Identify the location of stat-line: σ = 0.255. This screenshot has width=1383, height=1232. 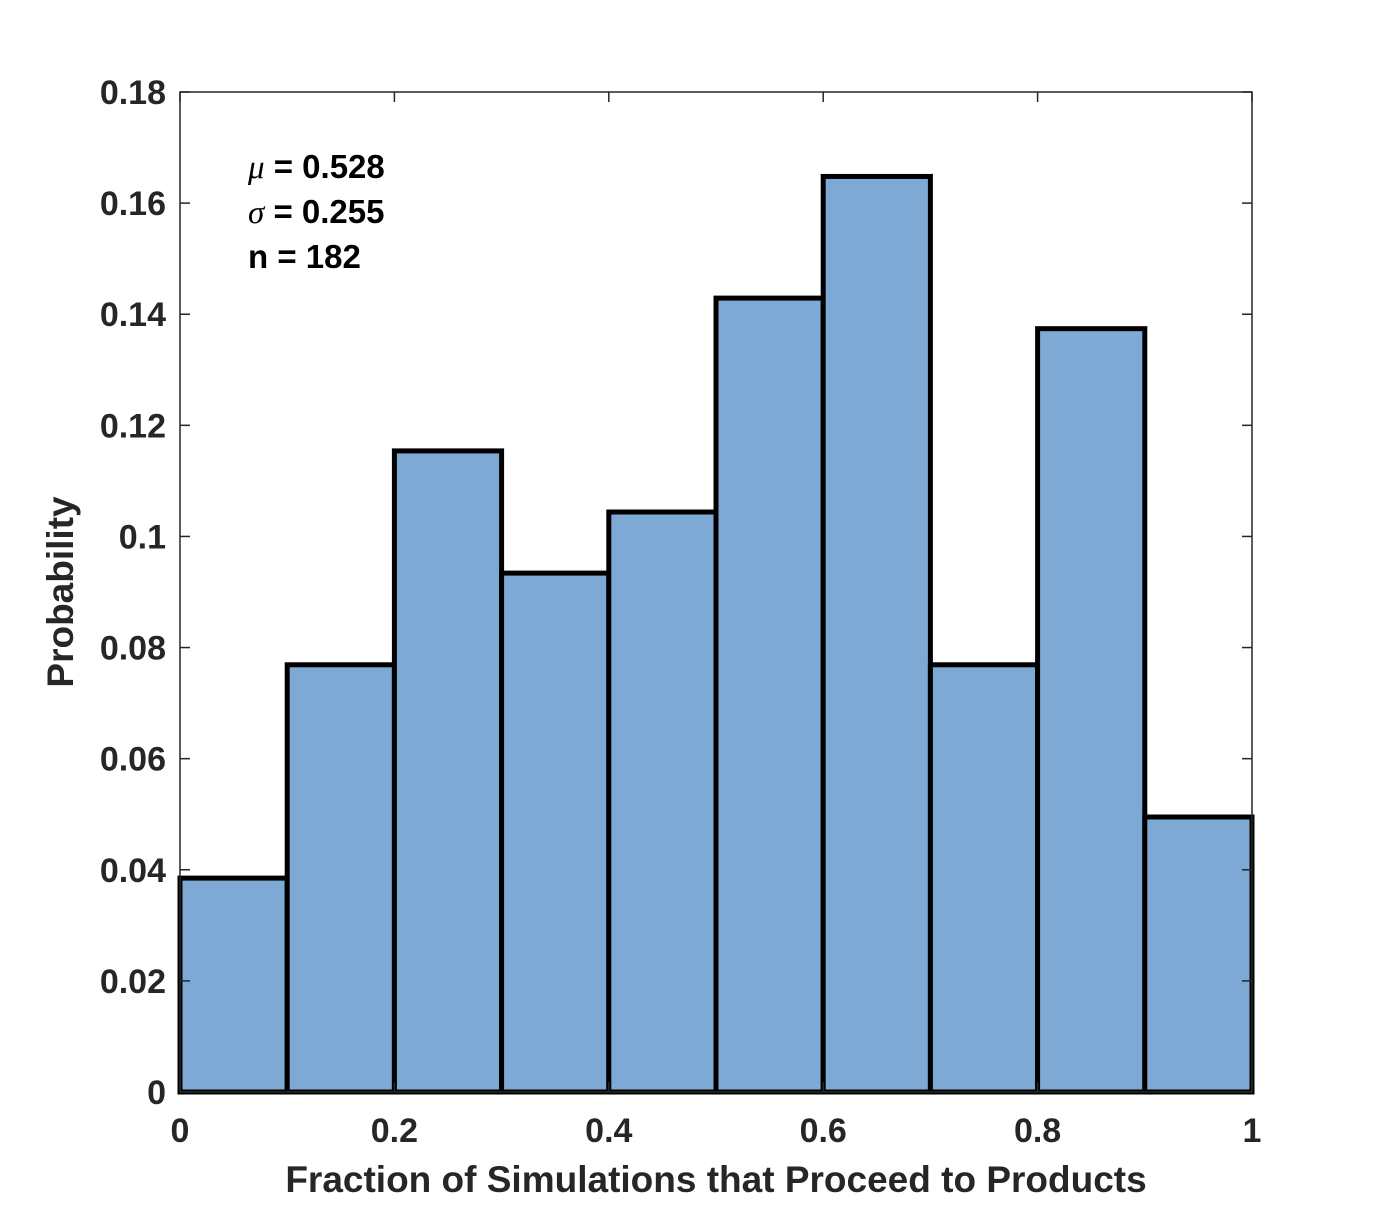
(316, 212).